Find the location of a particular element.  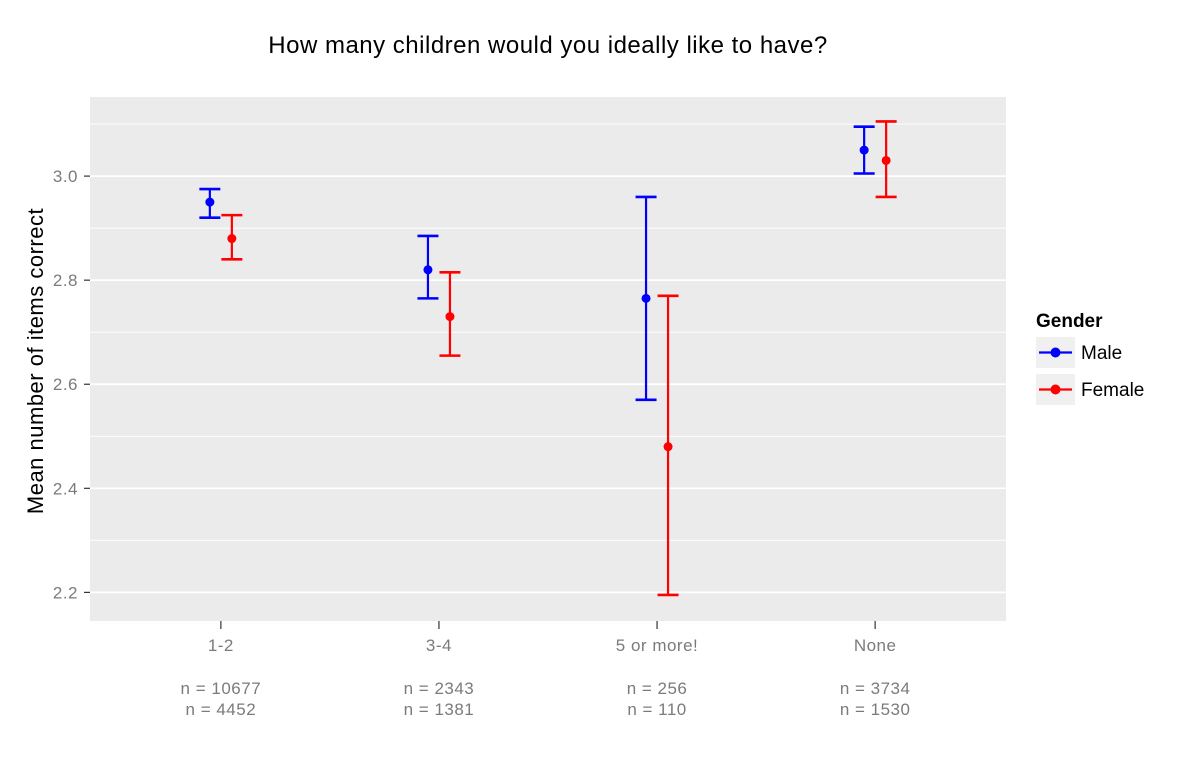

n-label-female: n = 1381 is located at coordinates (439, 709).